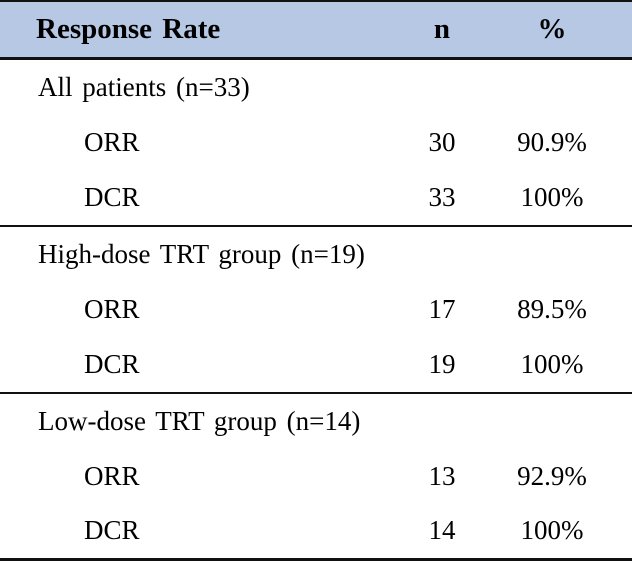 The image size is (632, 576). Describe the element at coordinates (442, 197) in the screenshot. I see `row-n-value: 33` at that location.